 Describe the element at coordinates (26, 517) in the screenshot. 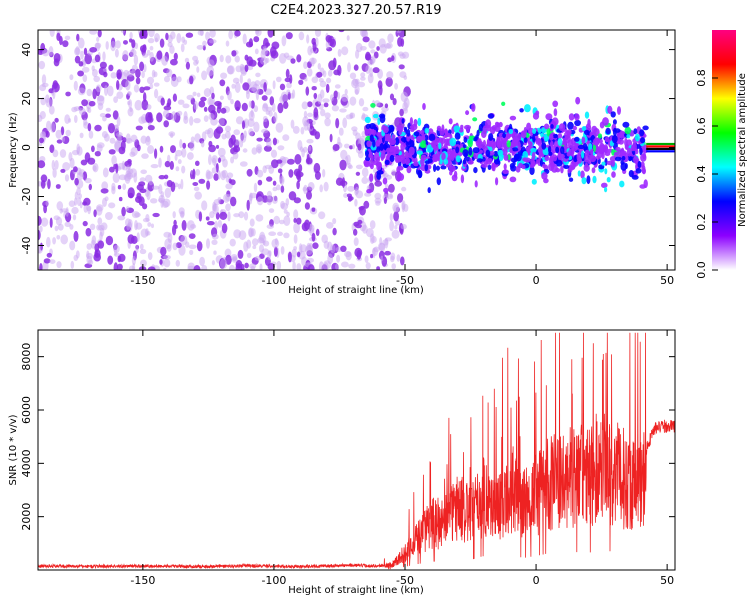

I see `y-tick-label: 2000` at that location.